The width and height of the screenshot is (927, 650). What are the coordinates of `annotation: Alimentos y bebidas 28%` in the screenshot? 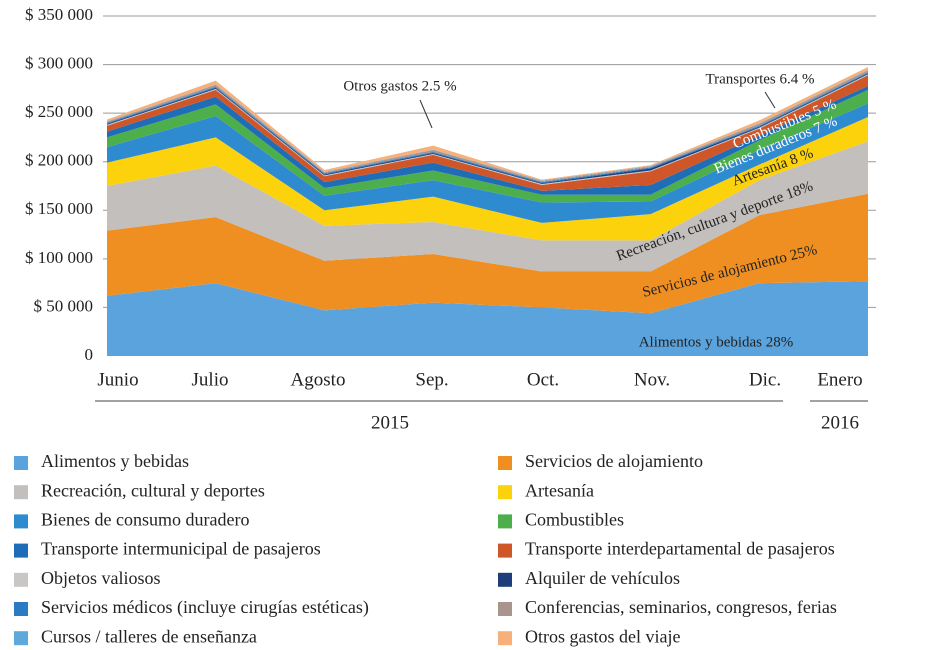 It's located at (716, 342).